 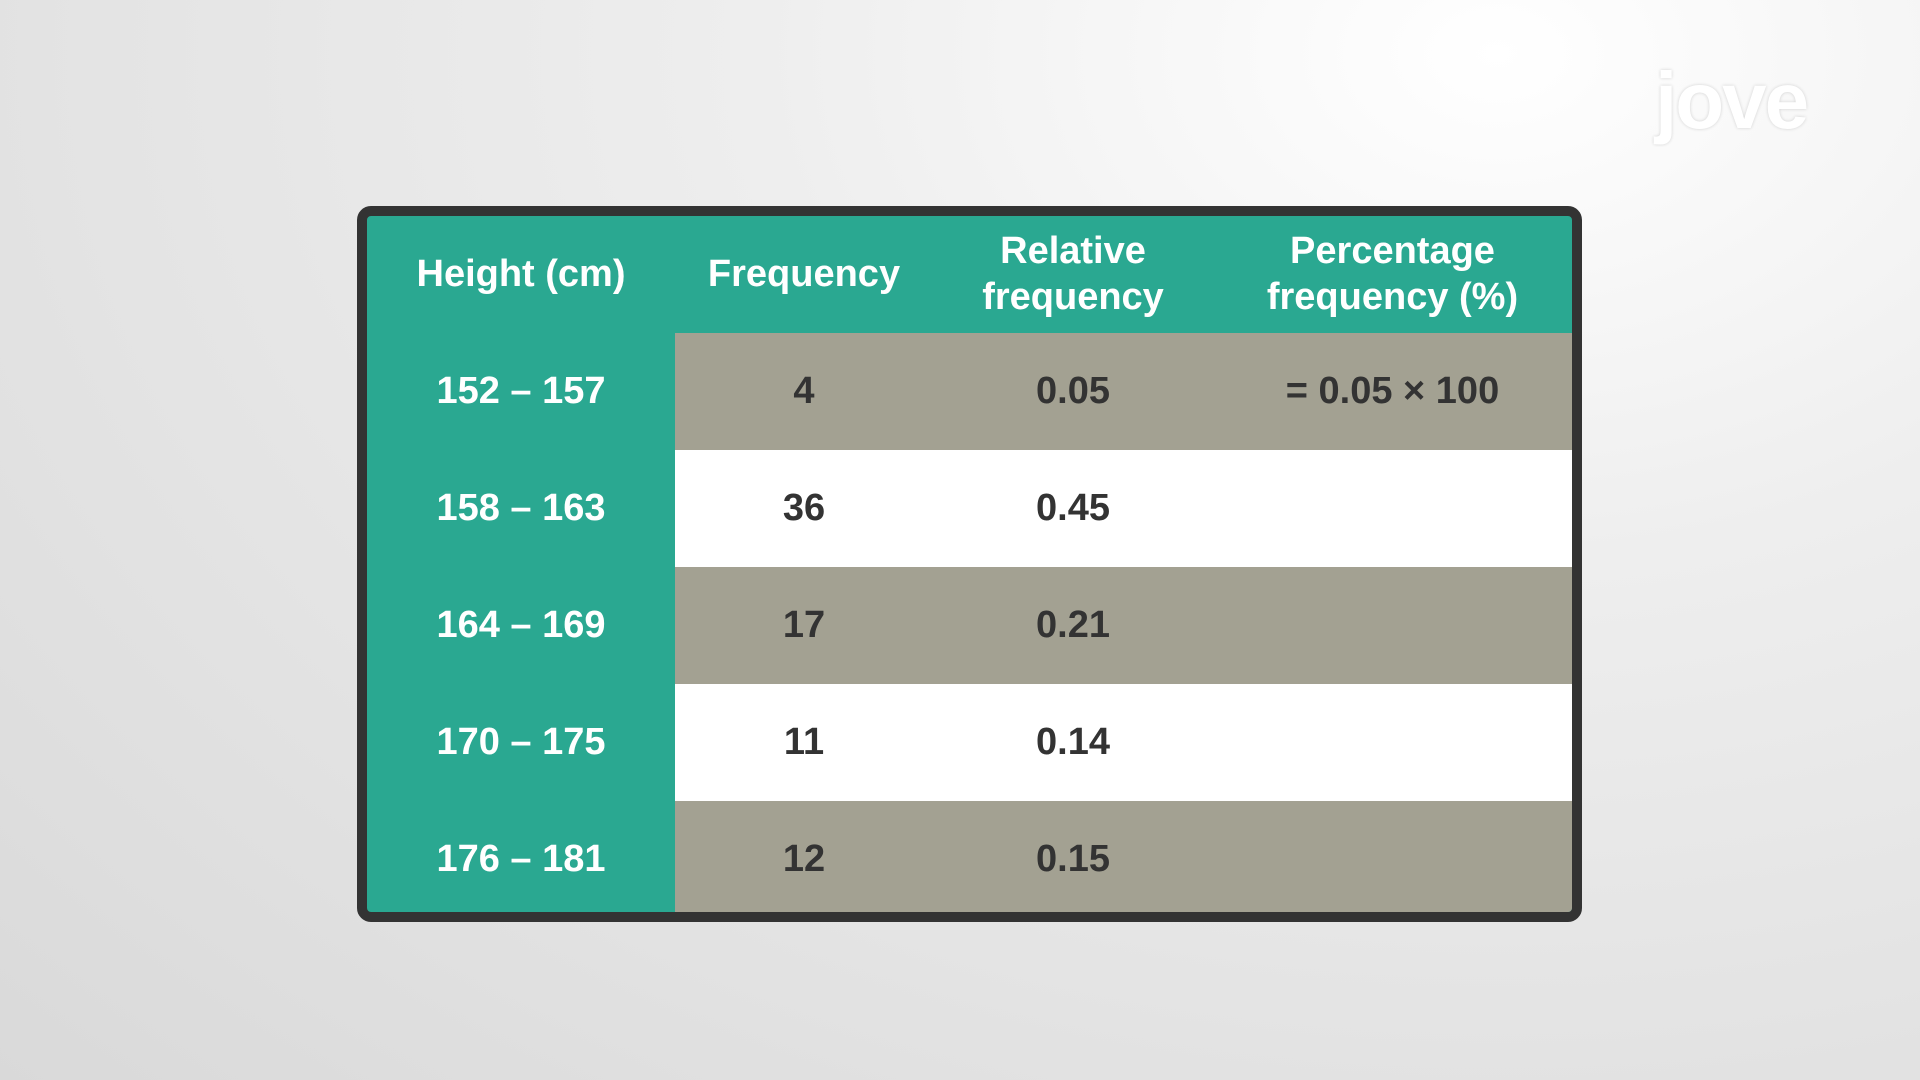 What do you see at coordinates (804, 741) in the screenshot?
I see `table-cell: 11` at bounding box center [804, 741].